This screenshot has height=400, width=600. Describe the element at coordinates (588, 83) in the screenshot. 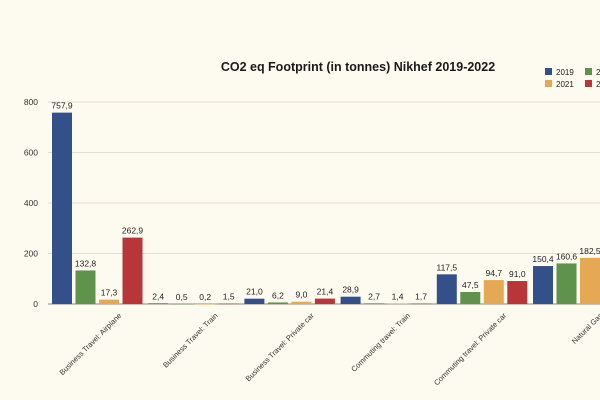

I see `legend-swatch-2022` at that location.